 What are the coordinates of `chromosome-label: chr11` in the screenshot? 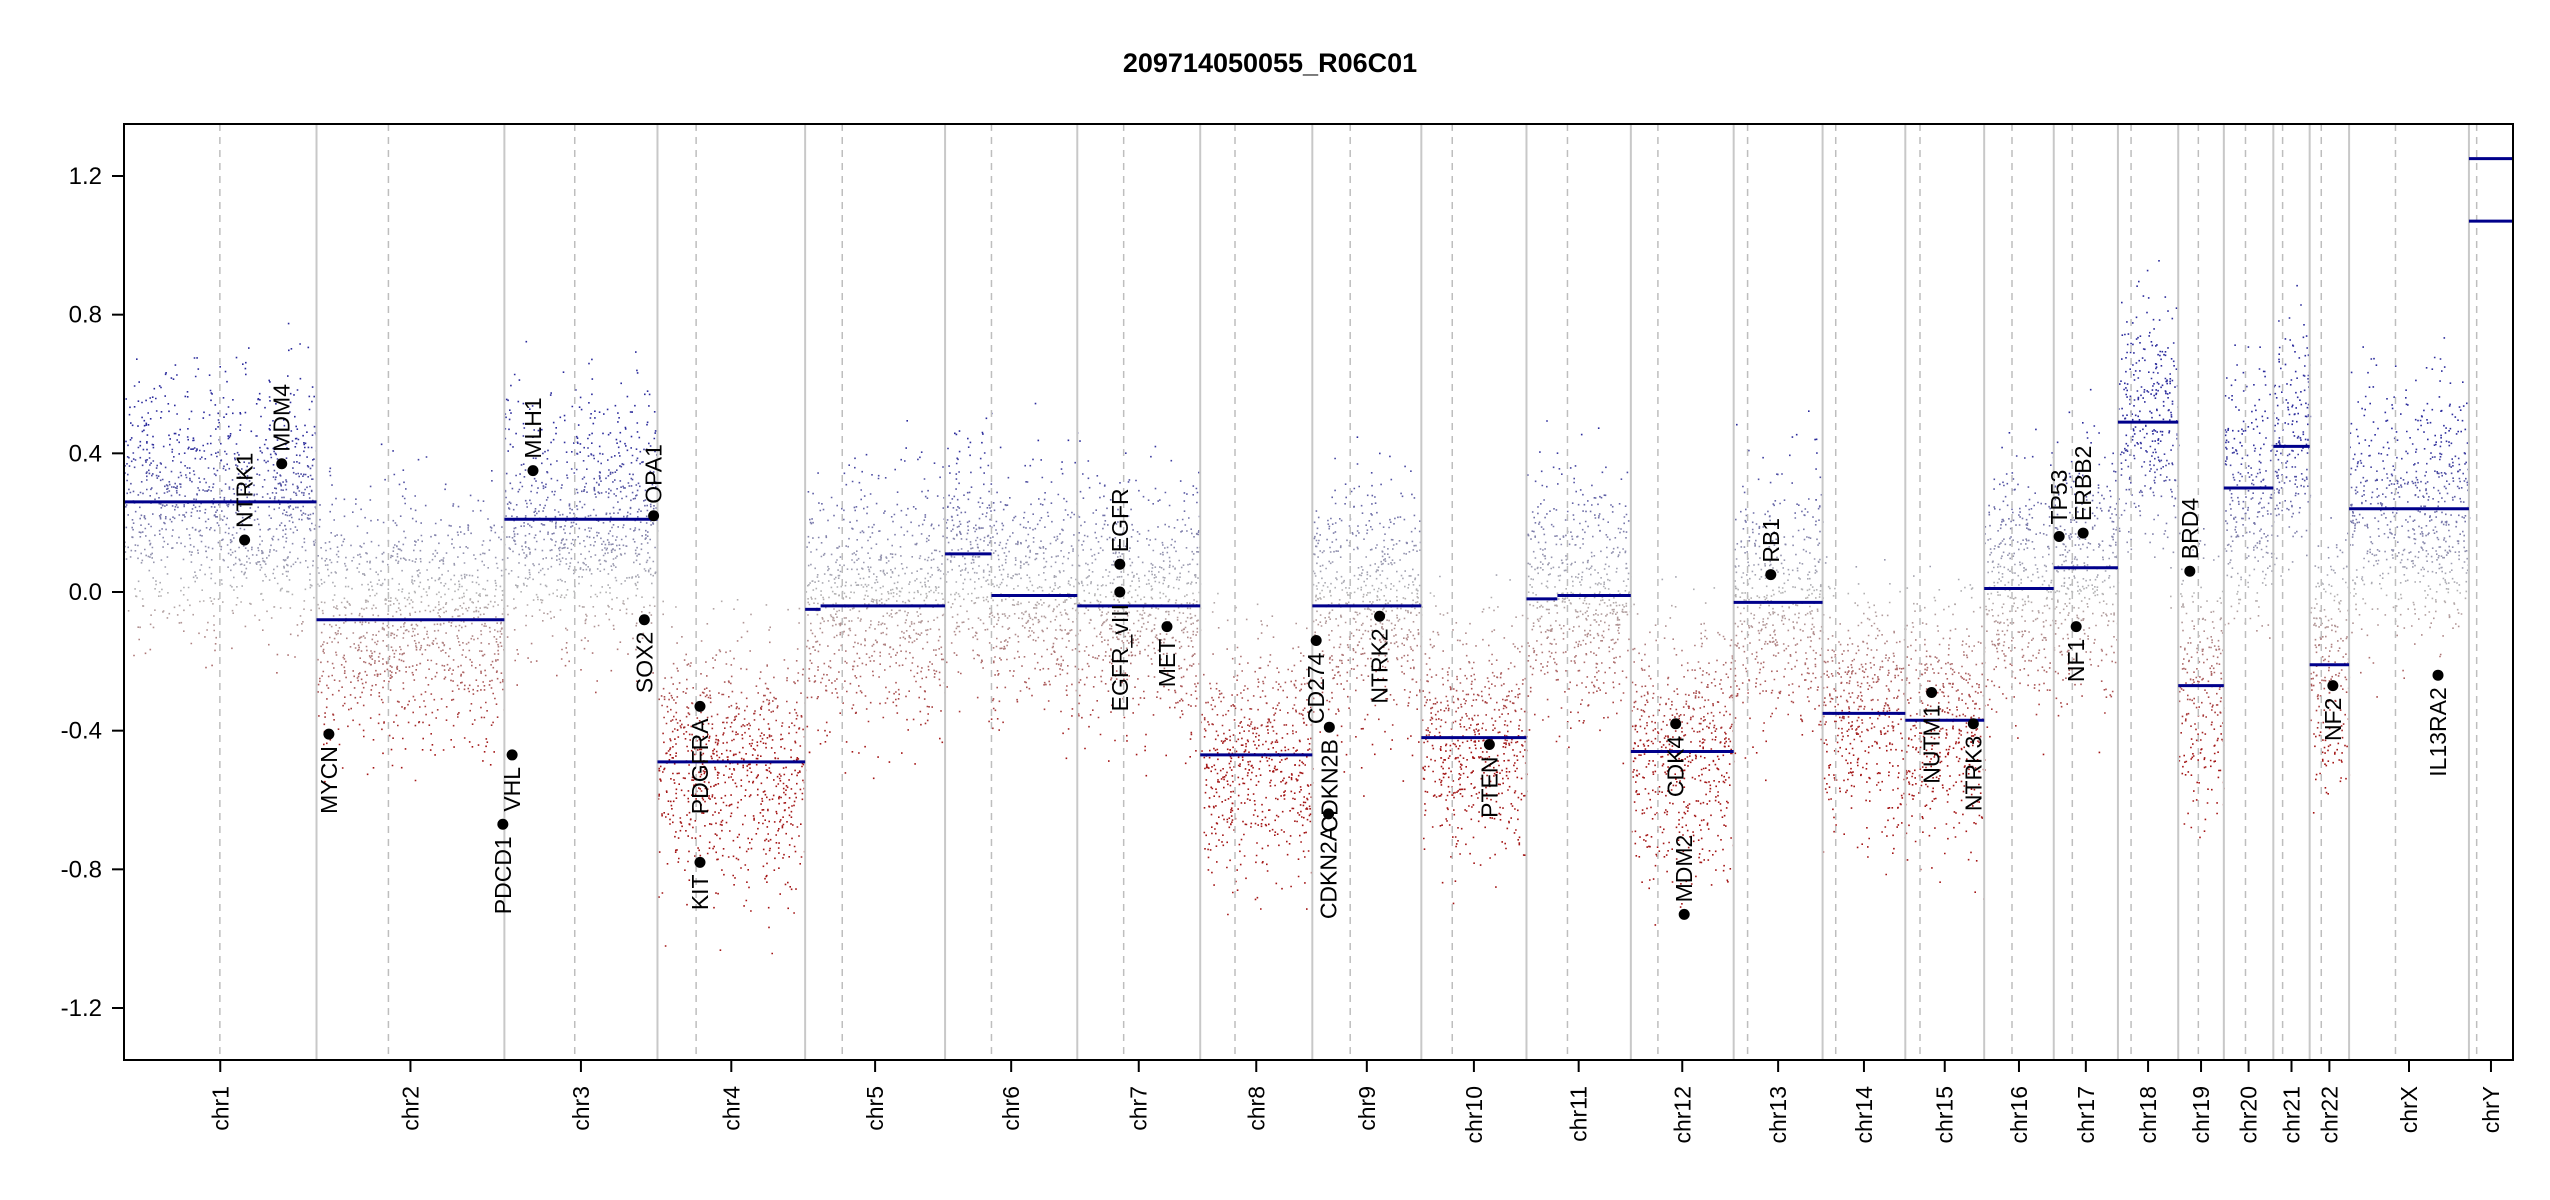 It's located at (1579, 1114).